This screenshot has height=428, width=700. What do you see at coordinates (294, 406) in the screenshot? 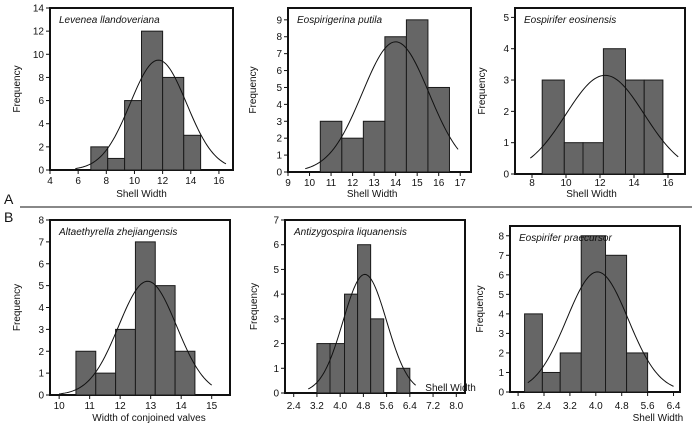
I see `x-tick-label: 2.4` at bounding box center [294, 406].